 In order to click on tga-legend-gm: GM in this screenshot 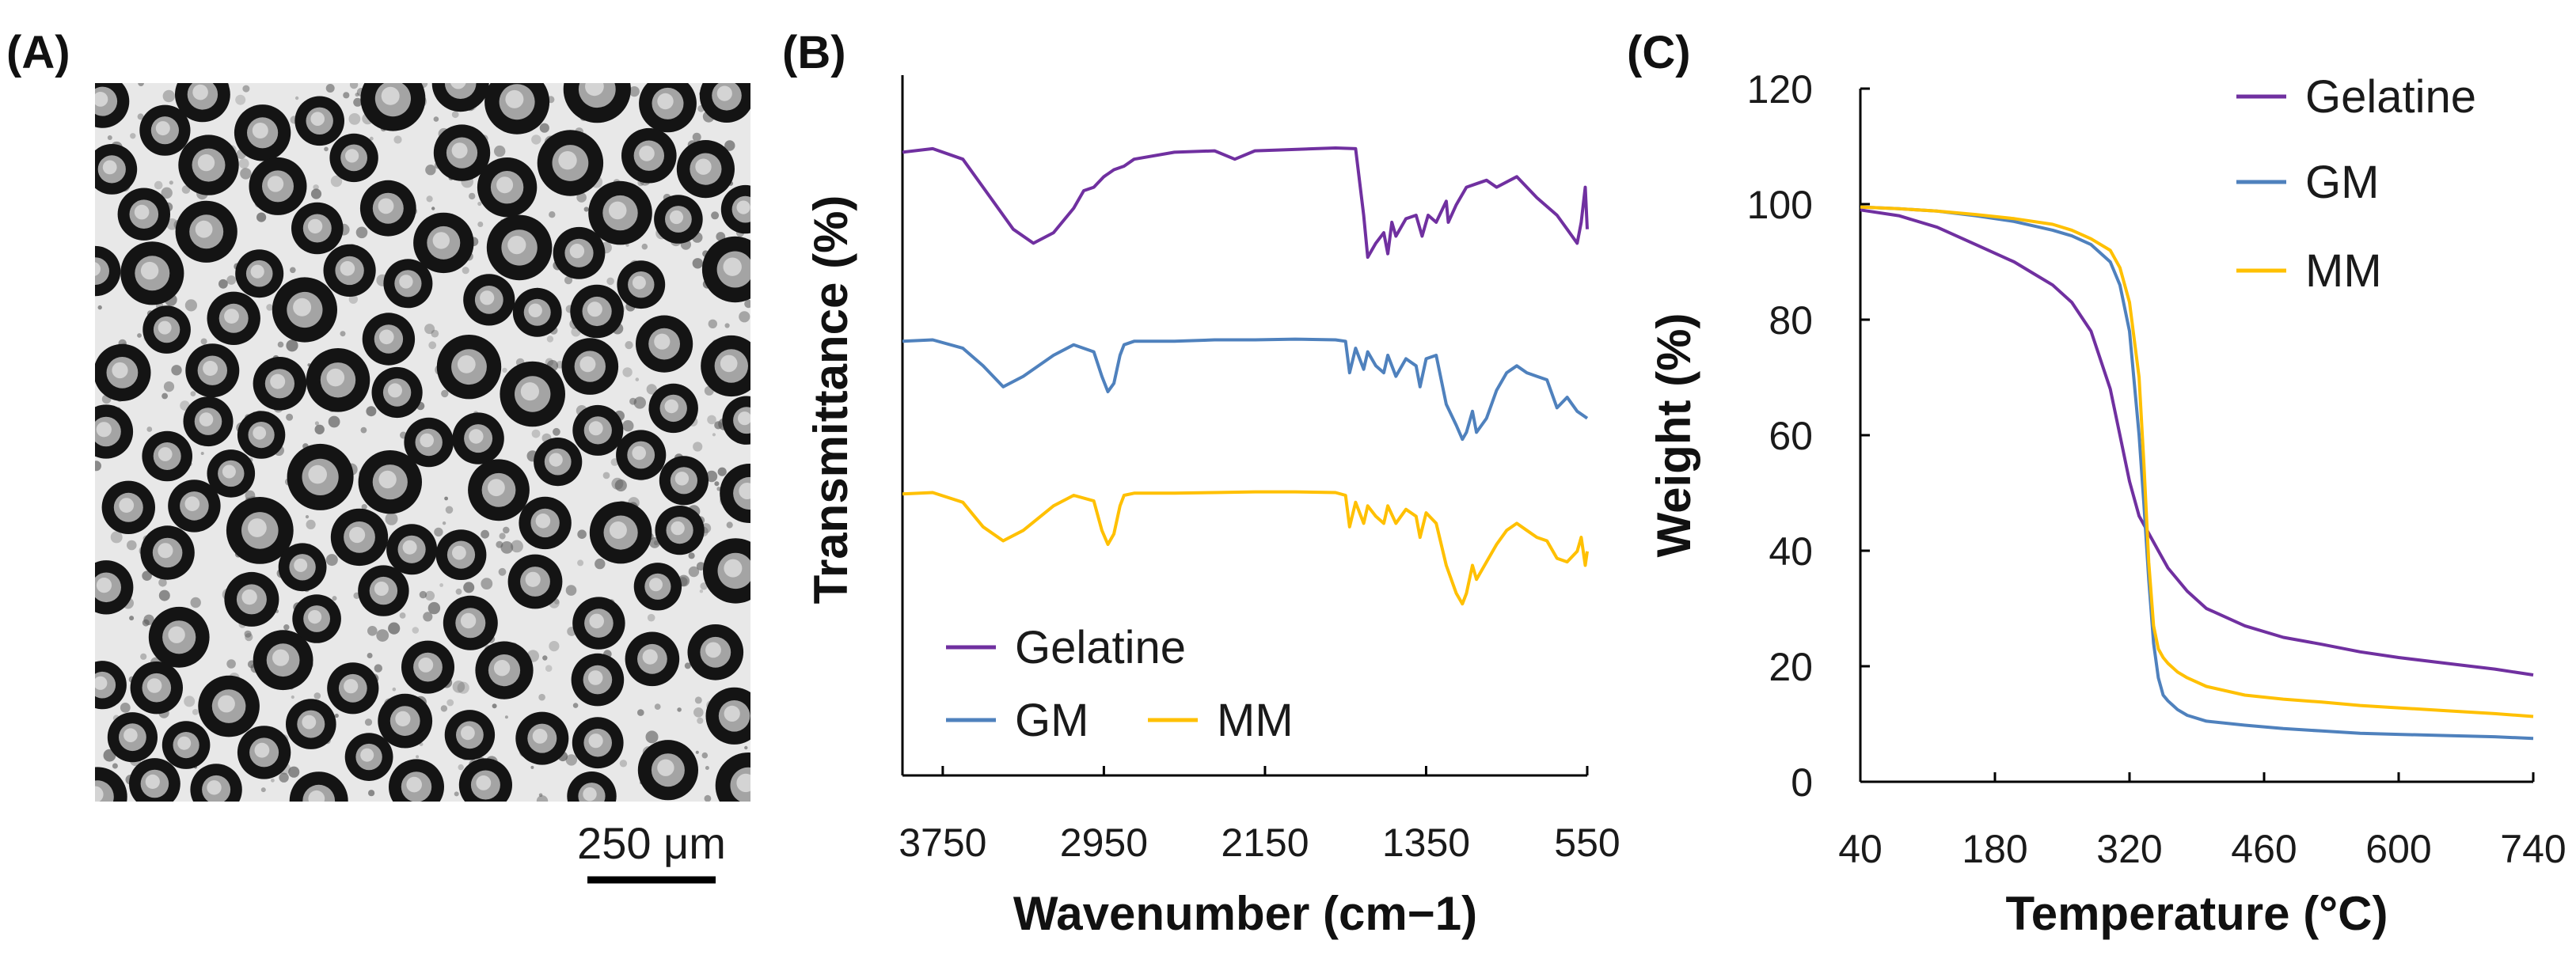, I will do `click(2342, 182)`.